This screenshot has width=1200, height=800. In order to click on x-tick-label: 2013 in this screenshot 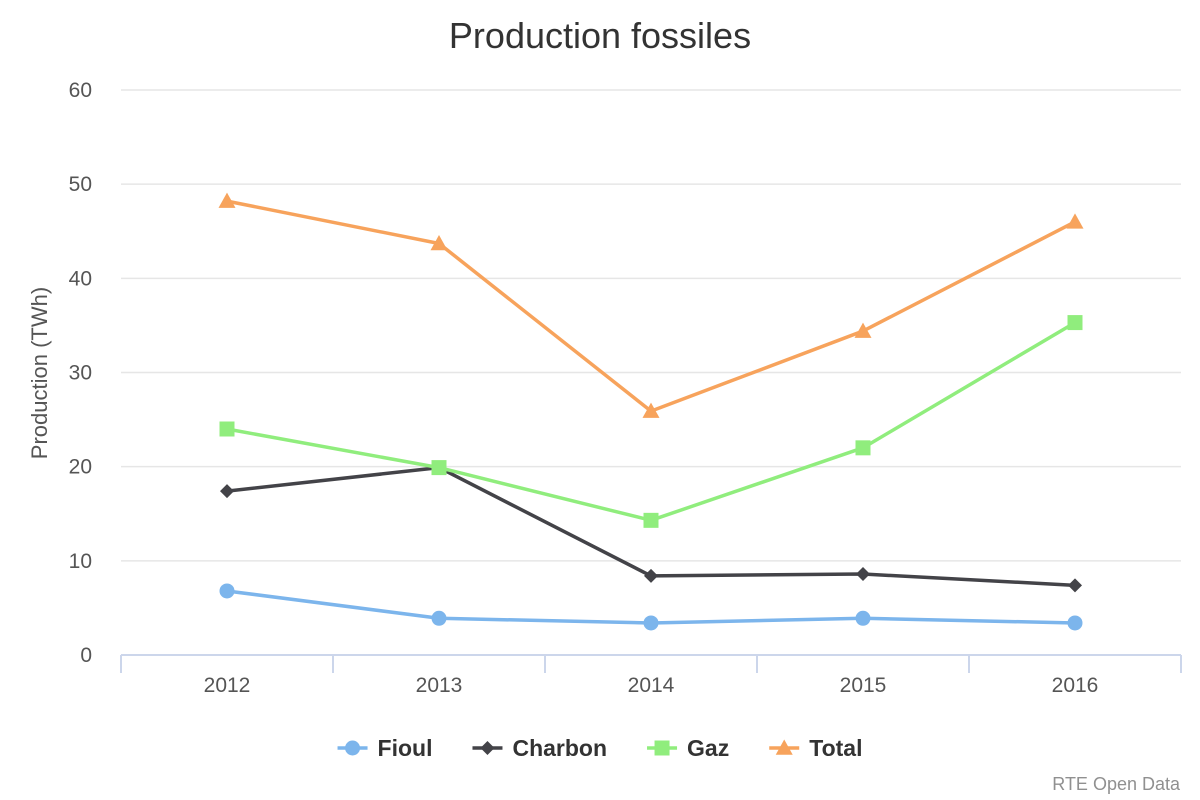, I will do `click(439, 685)`.